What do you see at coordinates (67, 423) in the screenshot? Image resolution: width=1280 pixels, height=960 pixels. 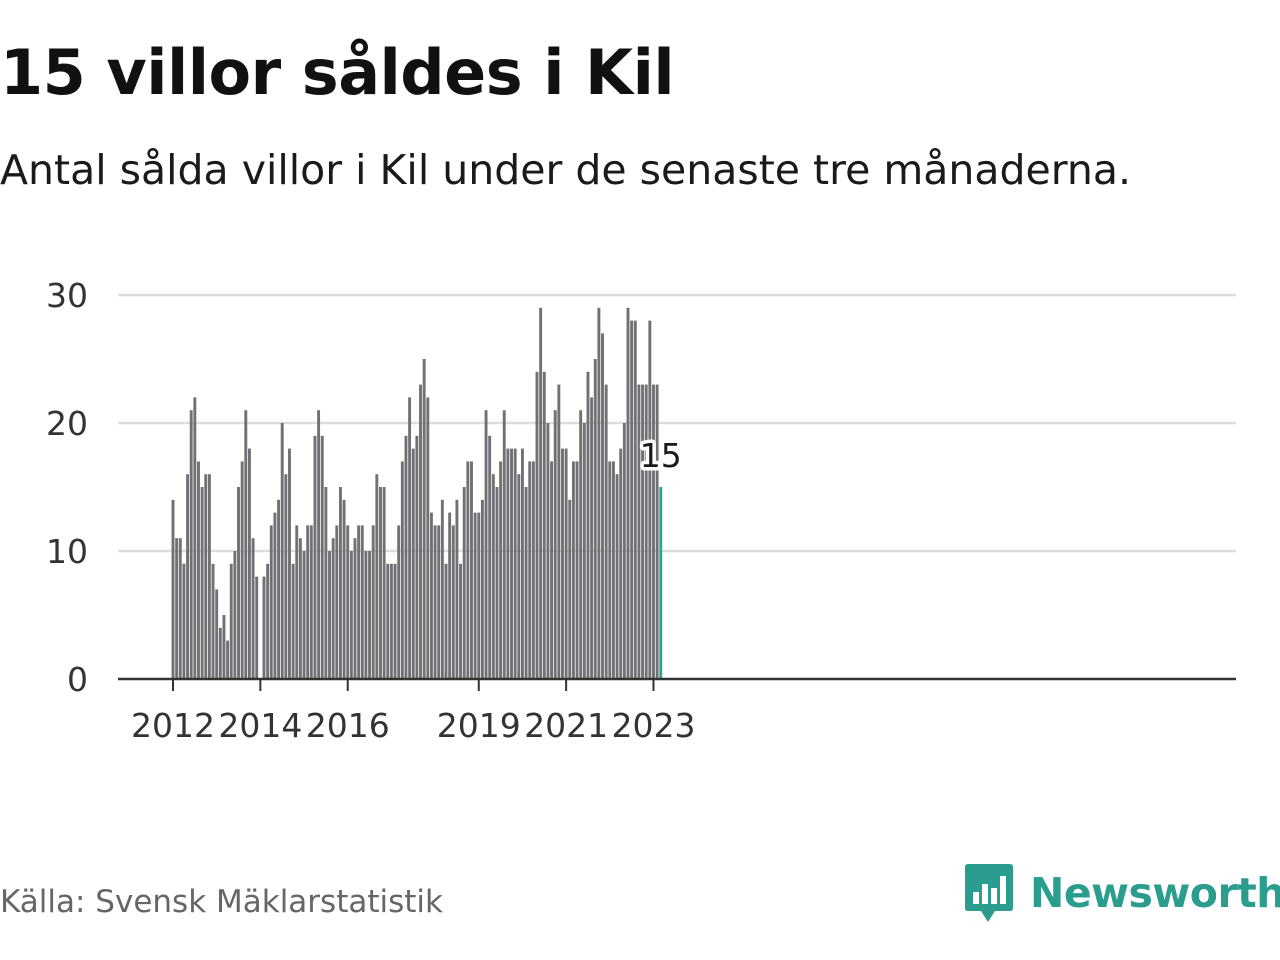 I see `y-tick-label: 20` at bounding box center [67, 423].